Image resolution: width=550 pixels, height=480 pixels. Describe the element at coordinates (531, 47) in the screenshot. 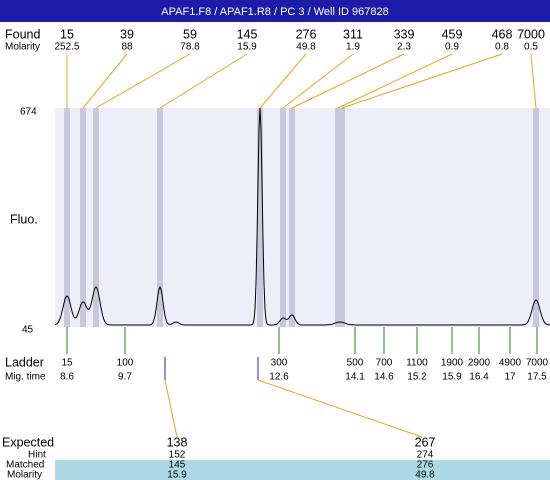

I see `found-molarity: 0.5` at that location.